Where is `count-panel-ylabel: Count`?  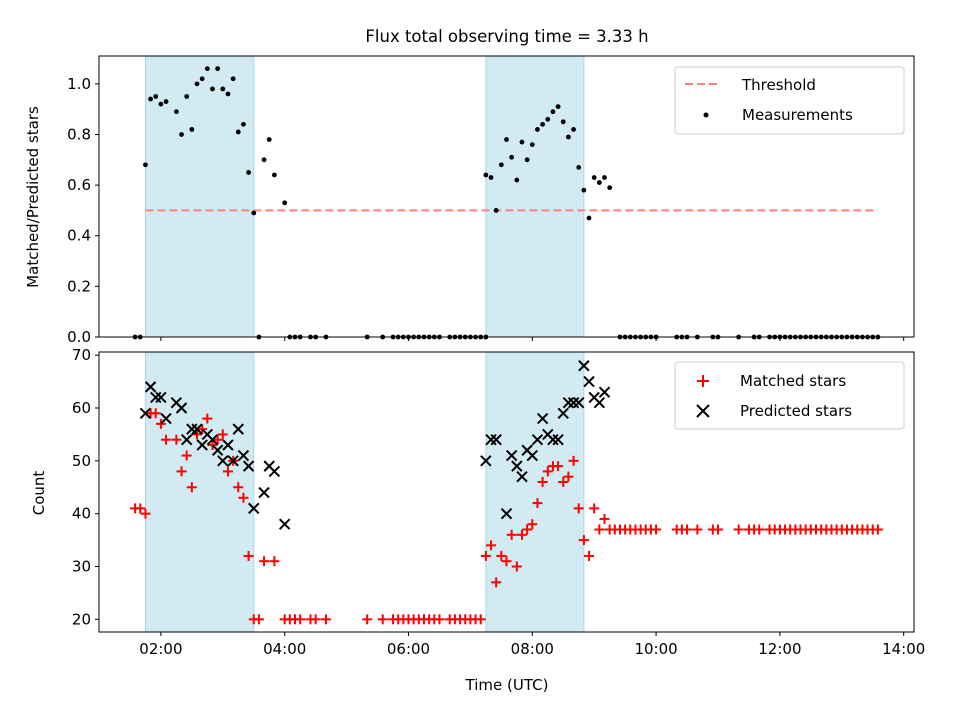
count-panel-ylabel: Count is located at coordinates (39, 493).